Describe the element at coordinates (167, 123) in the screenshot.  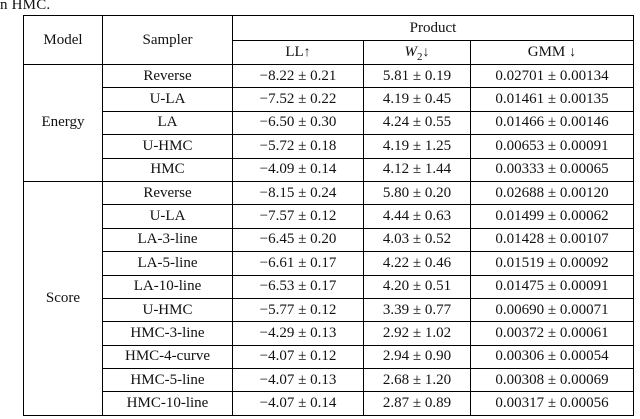
I see `sampler-cell: LA` at that location.